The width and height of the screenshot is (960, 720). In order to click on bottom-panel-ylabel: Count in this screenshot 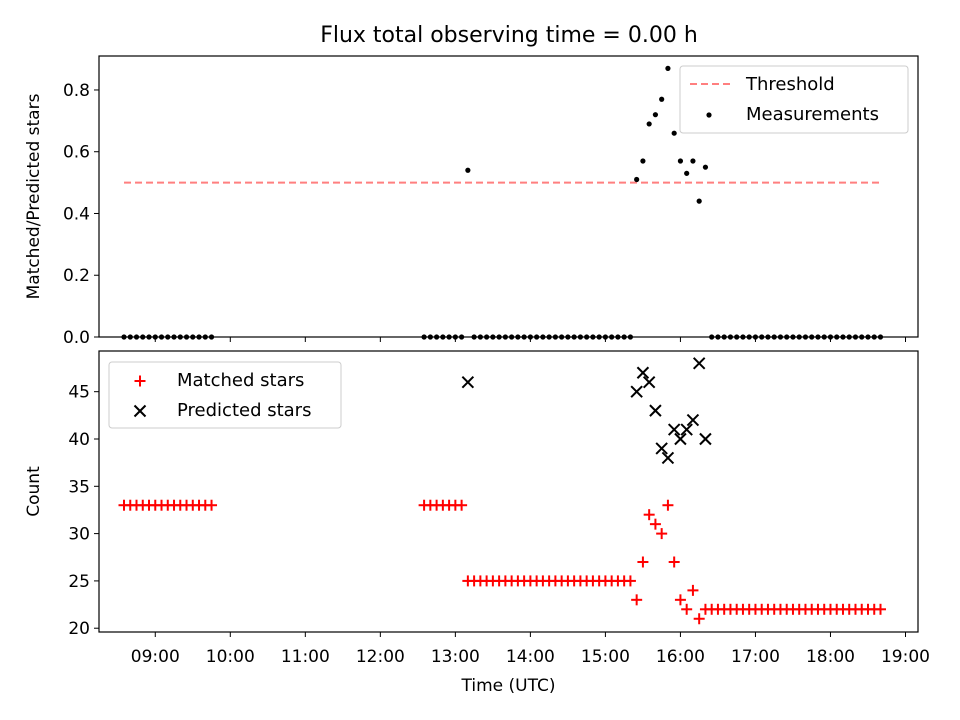, I will do `click(34, 491)`.